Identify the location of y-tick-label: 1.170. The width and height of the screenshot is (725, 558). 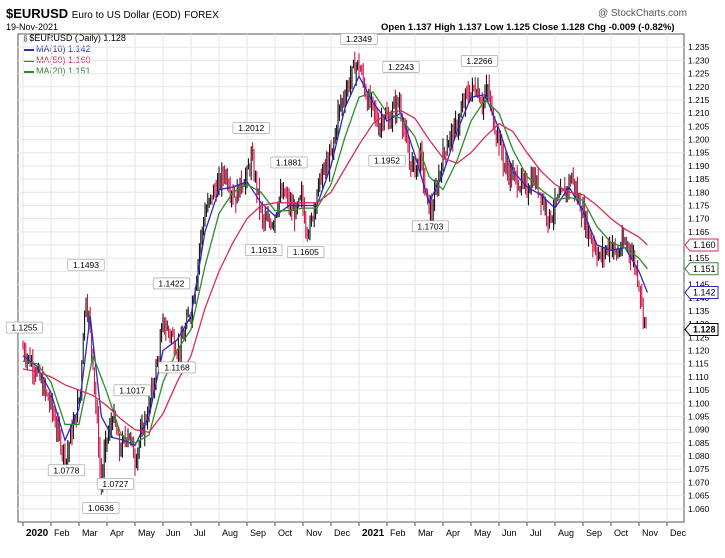
(699, 219).